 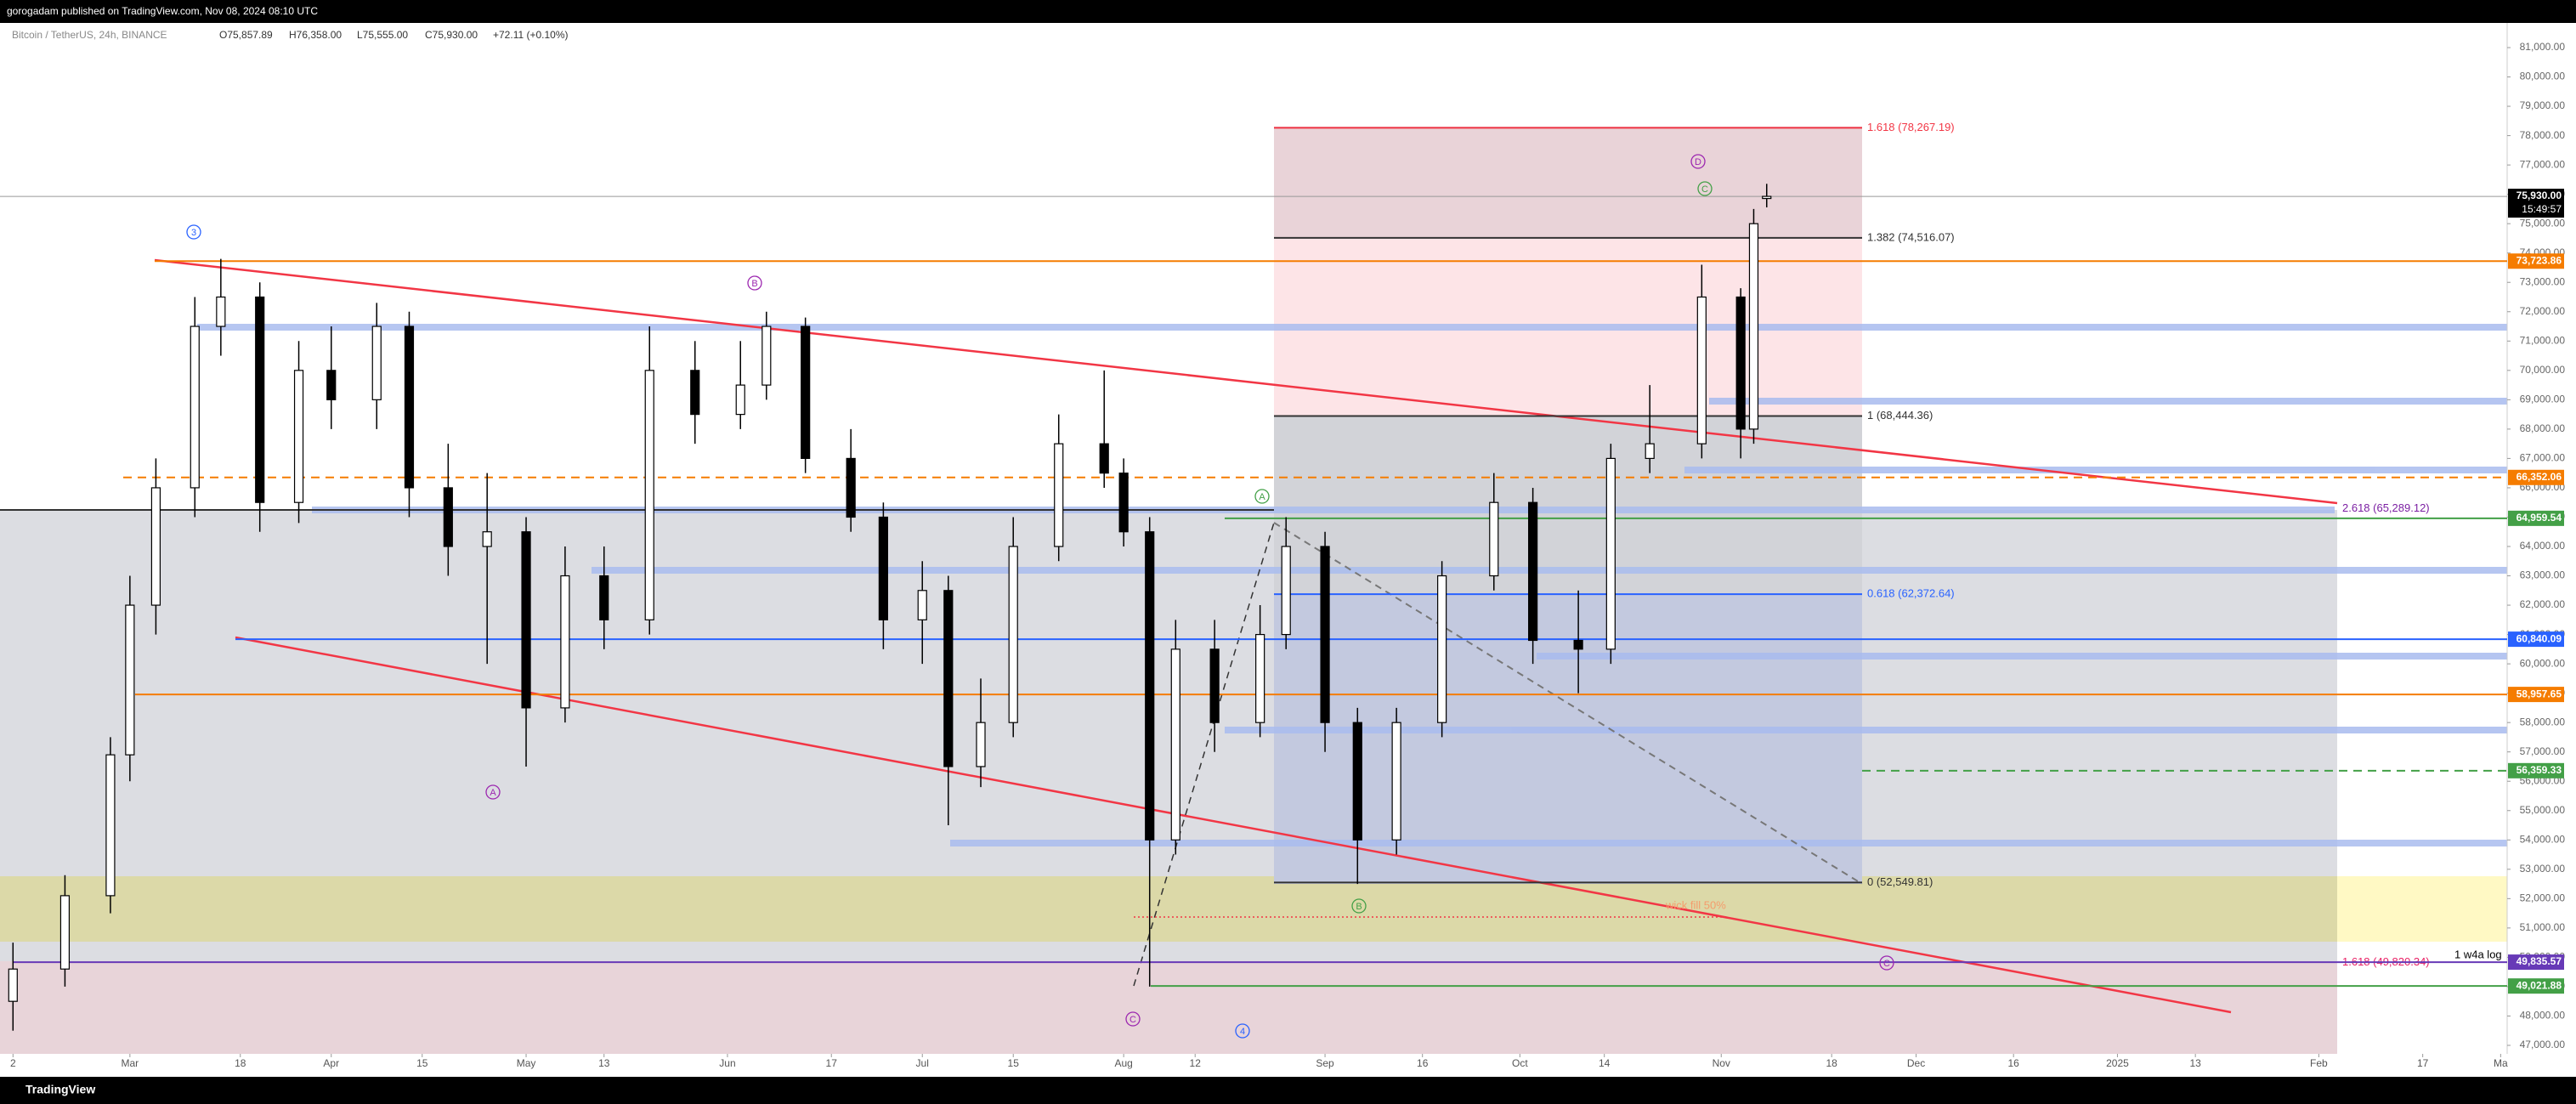 What do you see at coordinates (2543, 458) in the screenshot?
I see `y-tick-label: 67,000.00` at bounding box center [2543, 458].